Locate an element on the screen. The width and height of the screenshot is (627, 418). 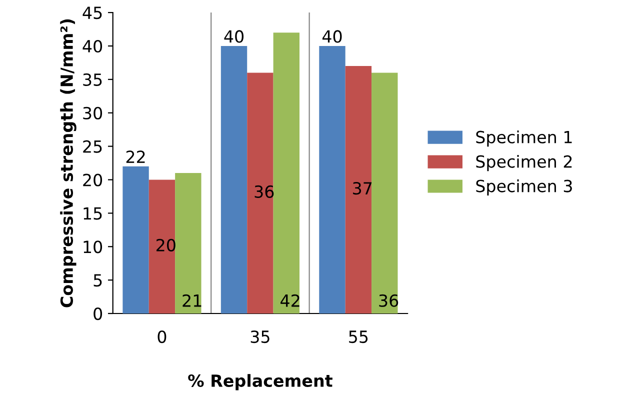
y-tick-label: 35 is located at coordinates (92, 79).